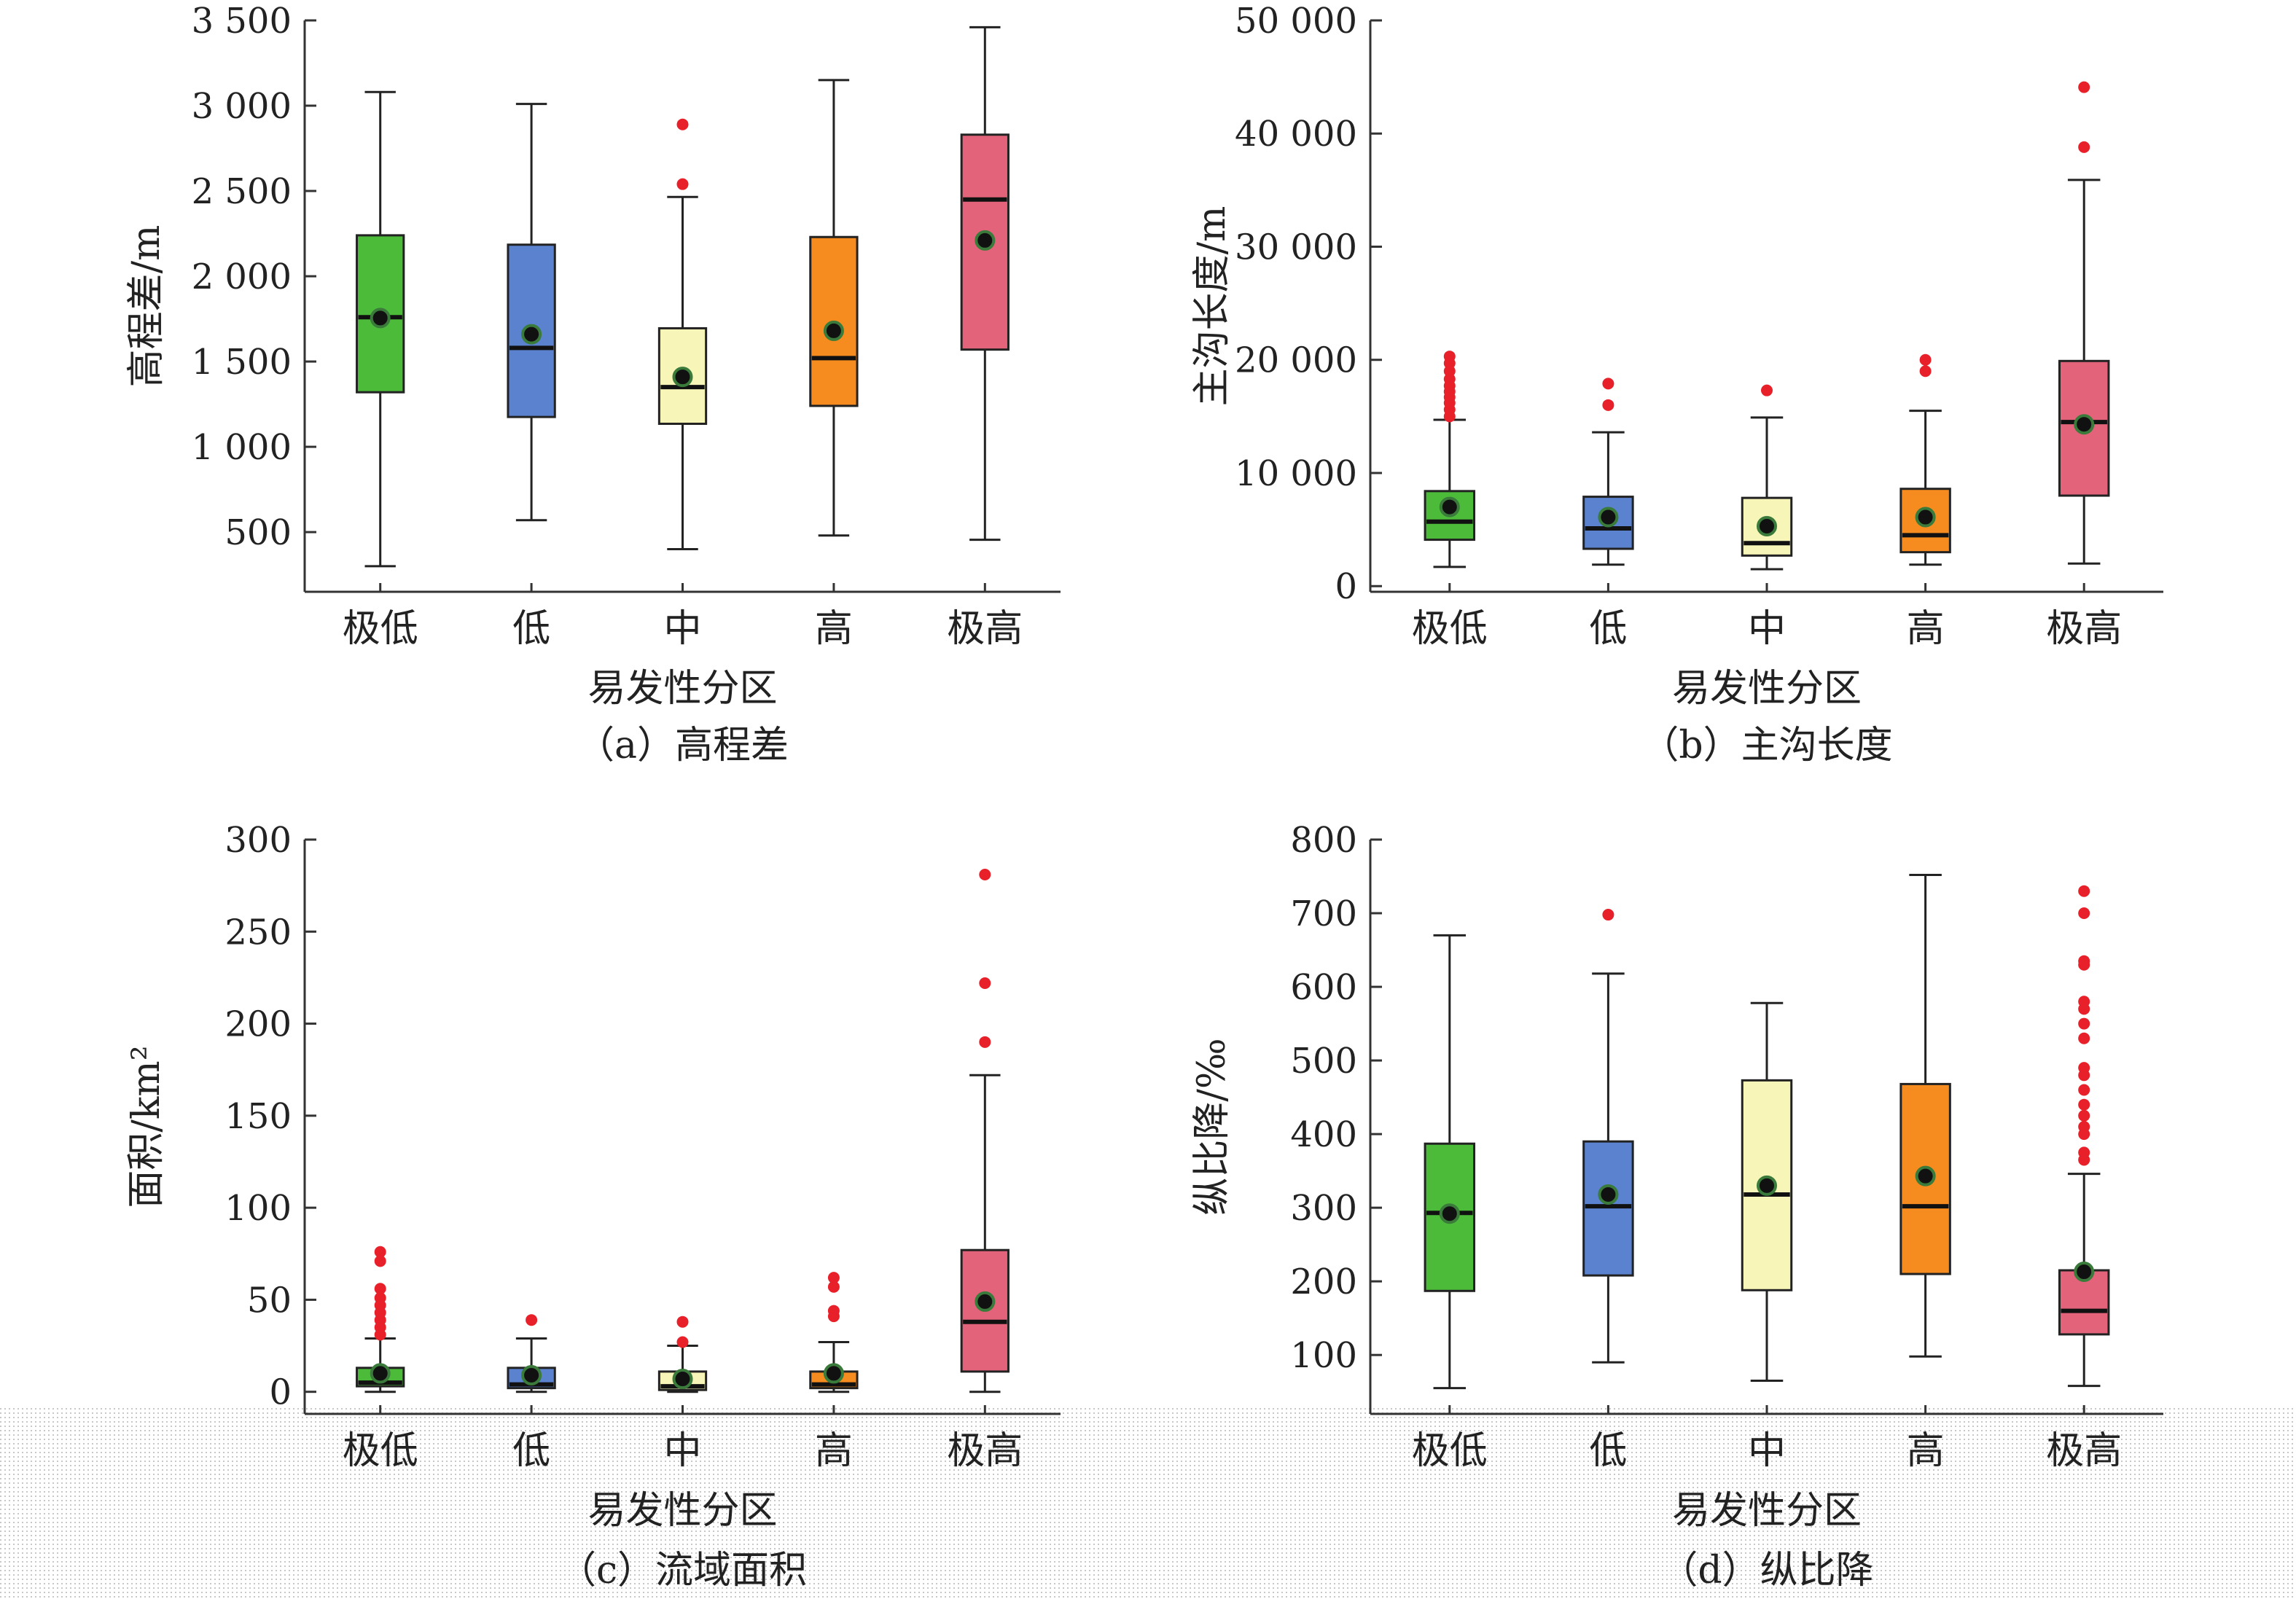 The image size is (2296, 1599). What do you see at coordinates (258, 1208) in the screenshot?
I see `y-tick-label: 100` at bounding box center [258, 1208].